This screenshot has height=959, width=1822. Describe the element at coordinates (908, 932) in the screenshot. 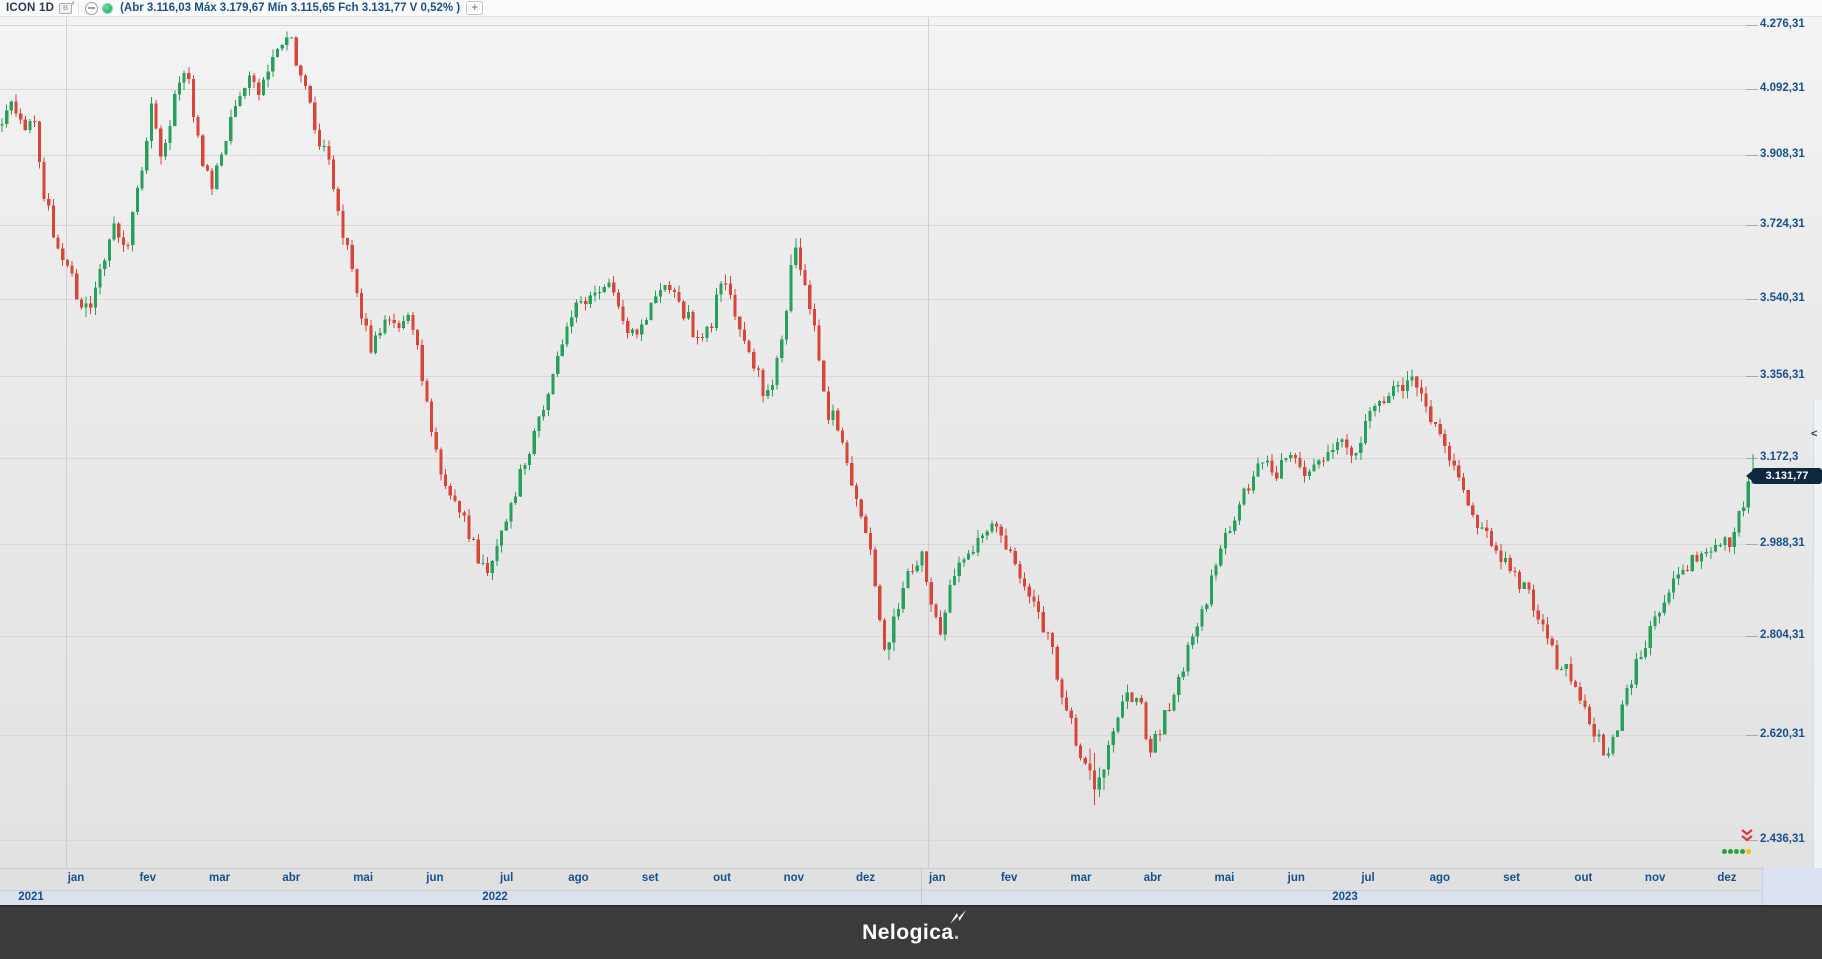

I see `logo-text: Nelogica` at that location.